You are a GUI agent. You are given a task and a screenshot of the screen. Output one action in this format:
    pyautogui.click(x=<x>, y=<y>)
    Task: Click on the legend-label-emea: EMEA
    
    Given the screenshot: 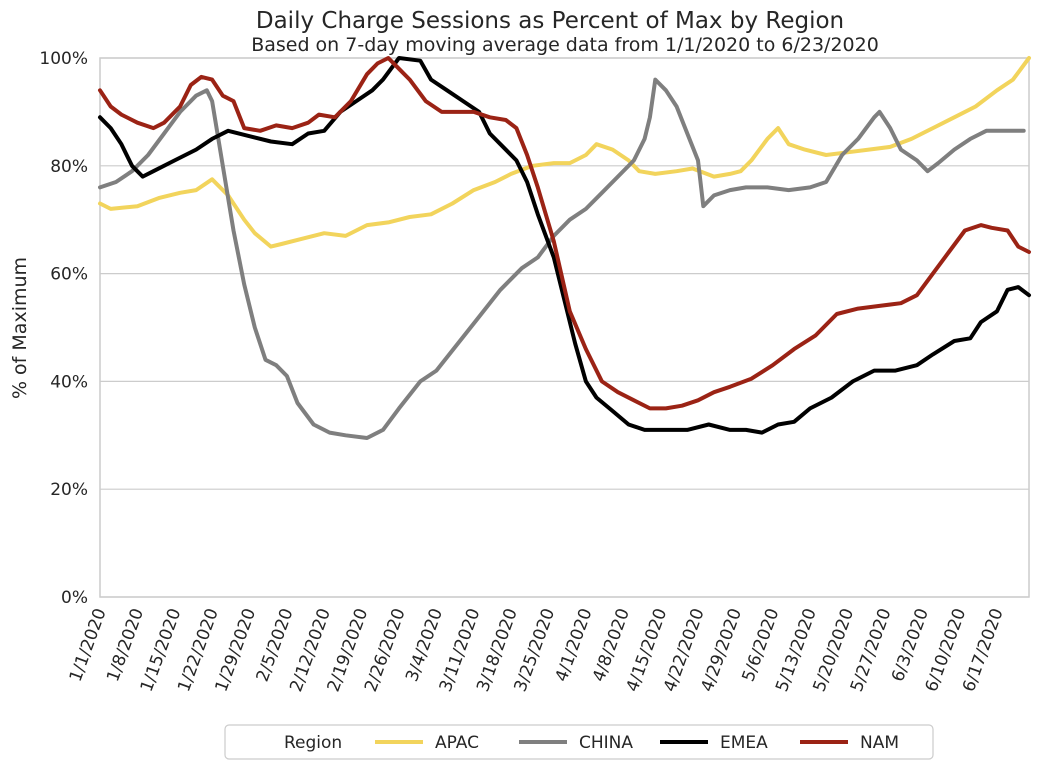 What is the action you would take?
    pyautogui.click(x=744, y=743)
    